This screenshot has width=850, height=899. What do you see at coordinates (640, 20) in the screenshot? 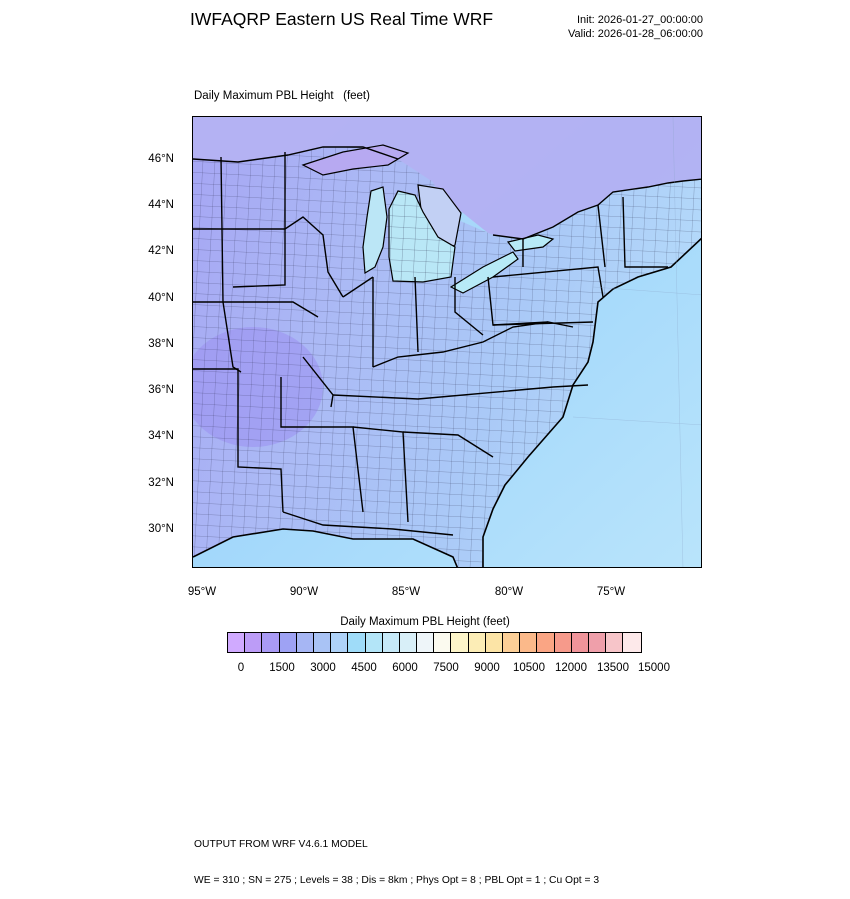
I see `init-time: Init: 2026-01-27_00:00:00` at bounding box center [640, 20].